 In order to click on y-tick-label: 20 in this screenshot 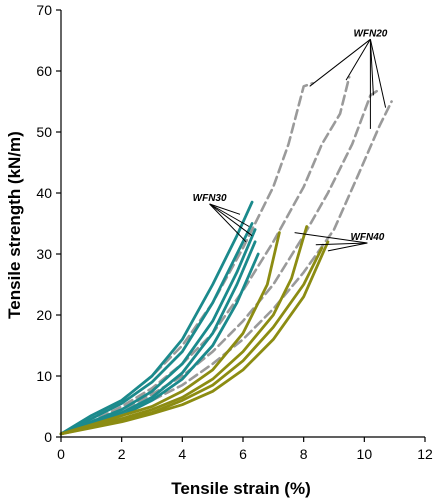, I will do `click(44, 315)`.